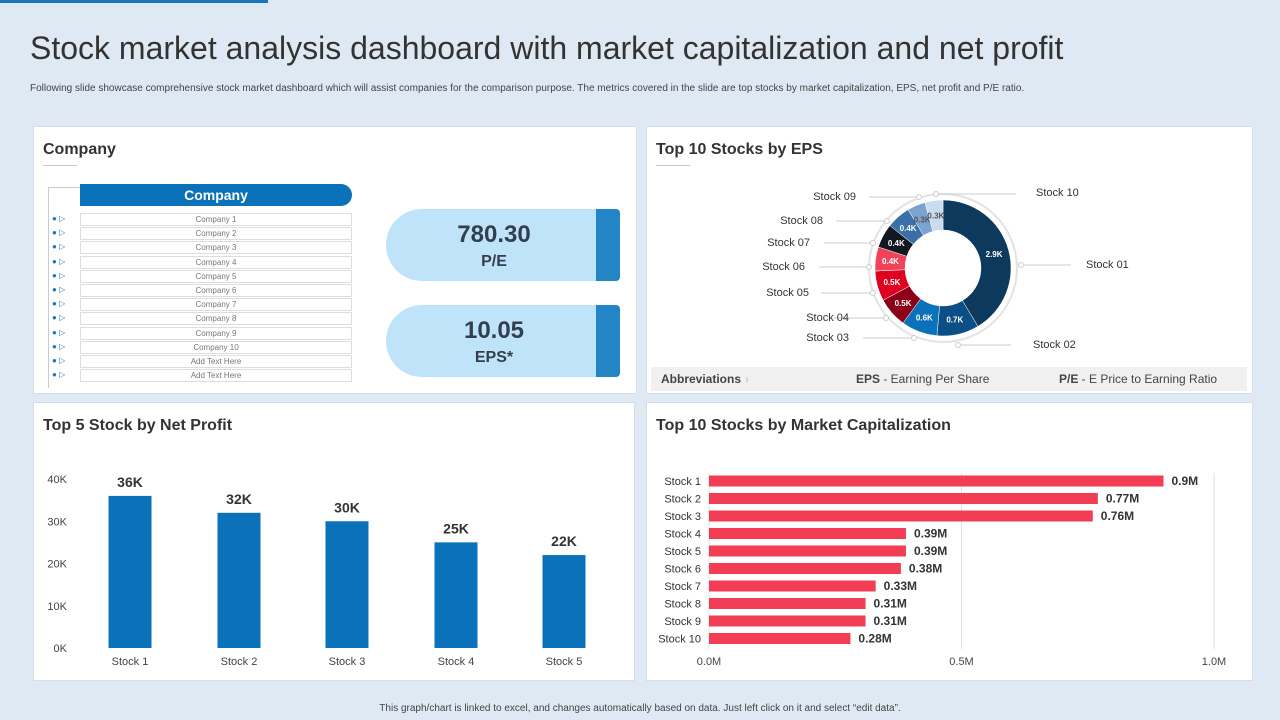 Image resolution: width=1280 pixels, height=720 pixels. Describe the element at coordinates (890, 604) in the screenshot. I see `bar-data-label: 0.31M` at that location.